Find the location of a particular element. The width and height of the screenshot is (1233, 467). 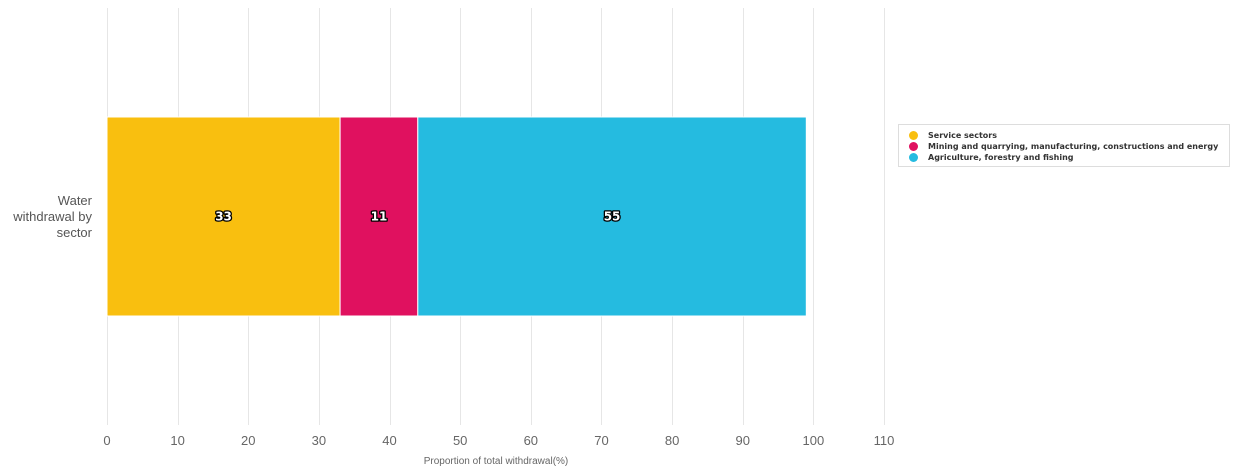

x-axis-tick-labels: 0 10 20 30 40 50 60 70 80 90 100 110 is located at coordinates (498, 440).